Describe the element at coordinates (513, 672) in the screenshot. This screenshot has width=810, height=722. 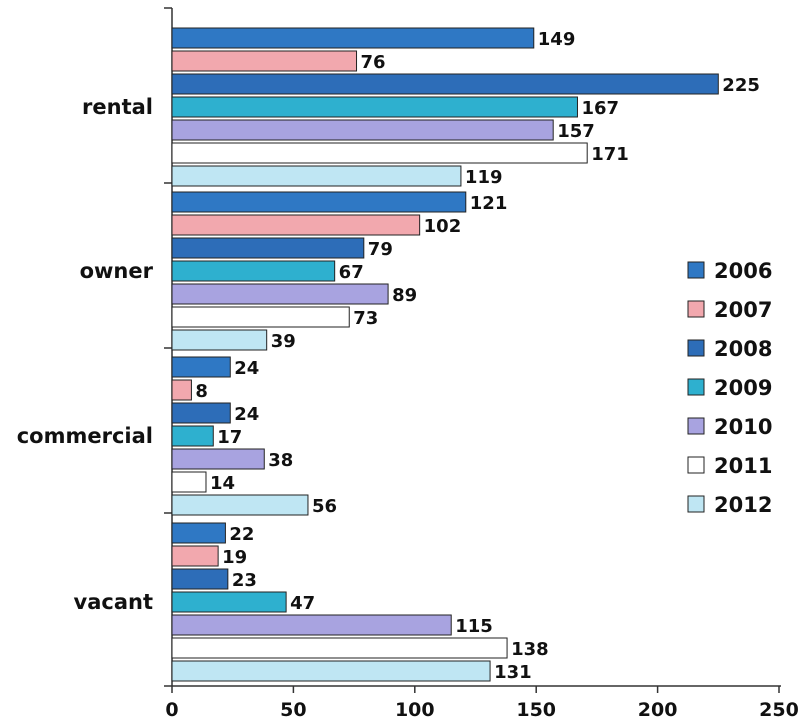
I see `data-label-vacant-2012: 131` at that location.